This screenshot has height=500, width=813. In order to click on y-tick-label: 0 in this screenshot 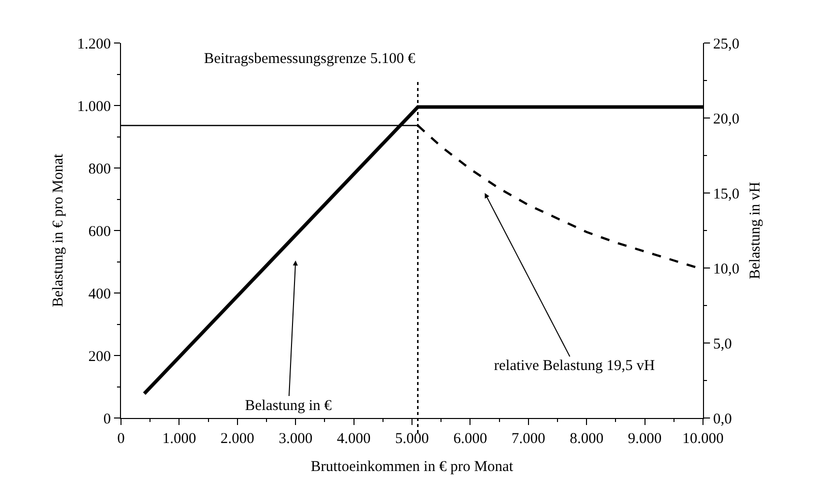, I will do `click(107, 419)`.